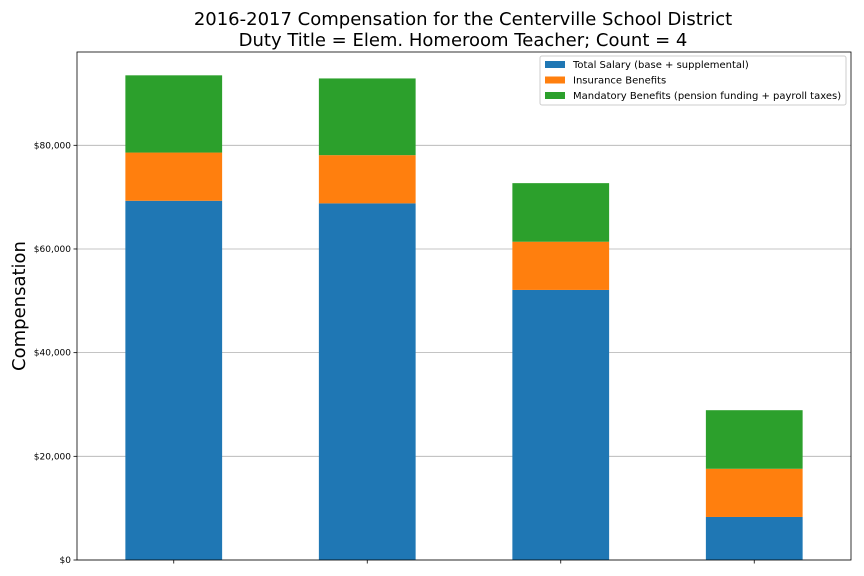 This screenshot has width=864, height=576. Describe the element at coordinates (52, 457) in the screenshot. I see `y-tick-label: $20,000` at that location.